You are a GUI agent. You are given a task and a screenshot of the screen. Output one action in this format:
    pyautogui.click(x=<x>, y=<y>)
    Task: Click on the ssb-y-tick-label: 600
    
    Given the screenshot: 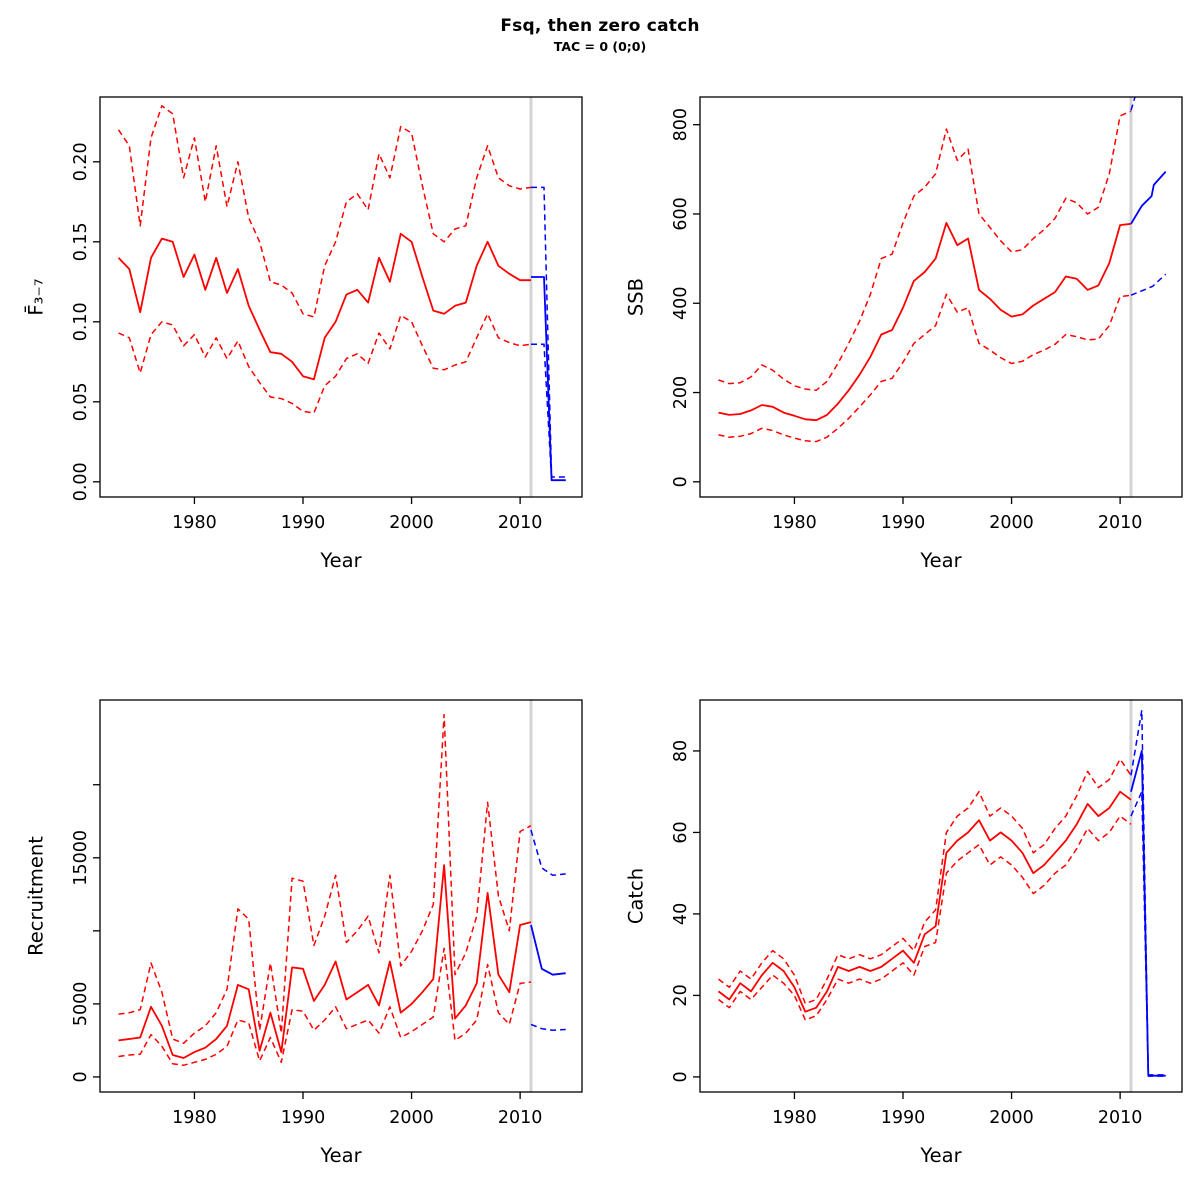 What is the action you would take?
    pyautogui.click(x=681, y=213)
    